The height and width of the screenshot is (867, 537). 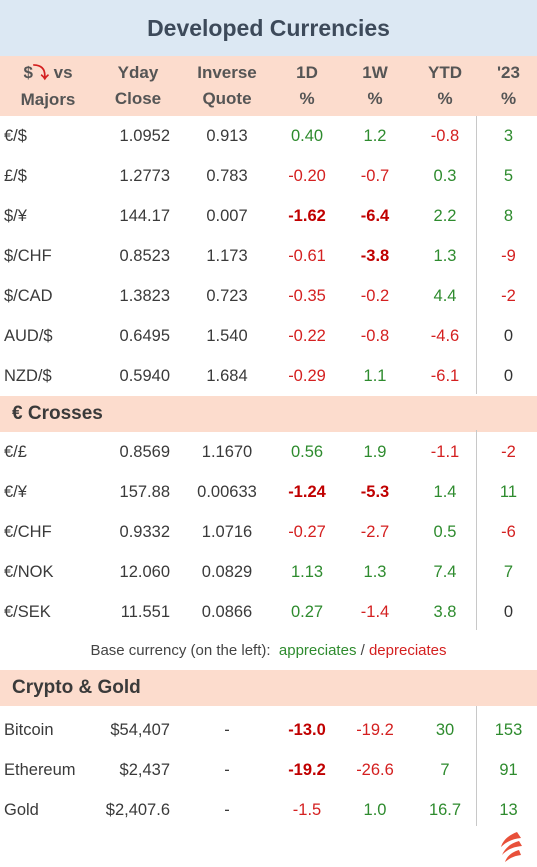 What do you see at coordinates (227, 571) in the screenshot?
I see `inverse-value: 0.0829` at bounding box center [227, 571].